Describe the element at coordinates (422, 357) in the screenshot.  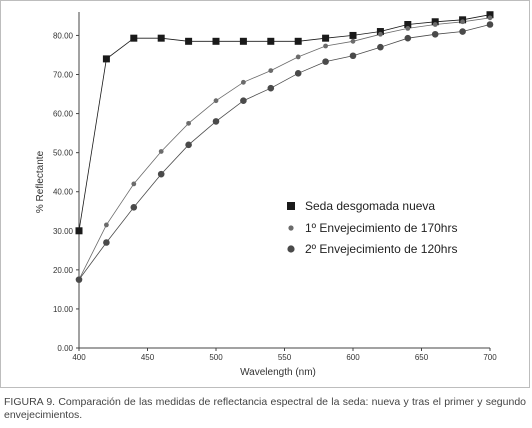
I see `x-tick-label: 650` at that location.